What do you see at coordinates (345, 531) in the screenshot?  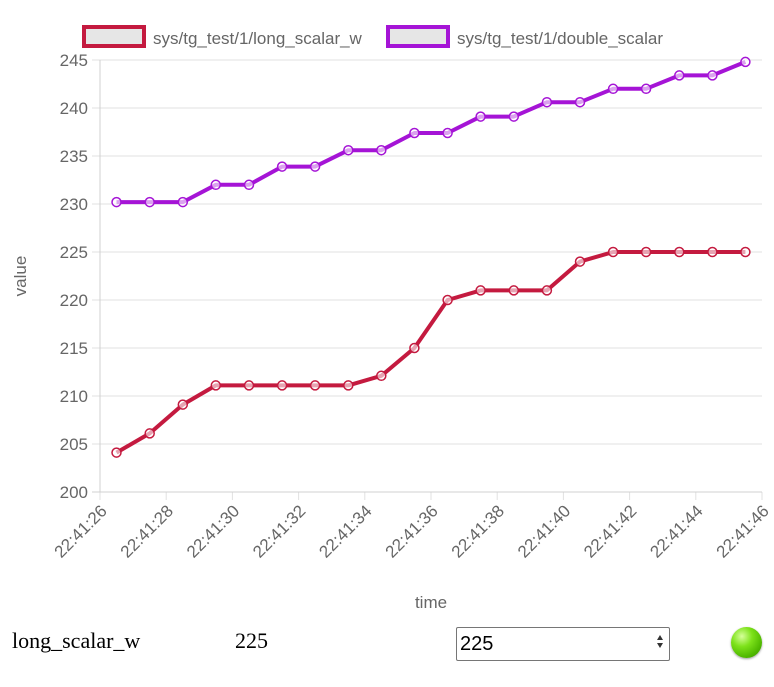 I see `x-tick-label: 22:41:34` at bounding box center [345, 531].